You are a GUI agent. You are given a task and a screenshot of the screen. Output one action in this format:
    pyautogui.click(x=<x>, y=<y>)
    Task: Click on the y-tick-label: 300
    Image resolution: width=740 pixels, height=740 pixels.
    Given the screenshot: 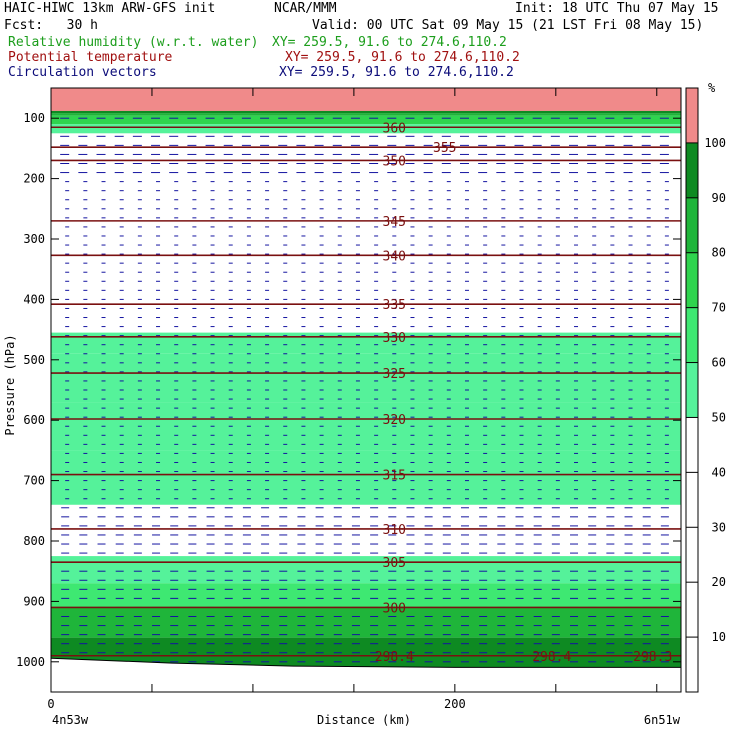 What is the action you would take?
    pyautogui.click(x=34, y=239)
    